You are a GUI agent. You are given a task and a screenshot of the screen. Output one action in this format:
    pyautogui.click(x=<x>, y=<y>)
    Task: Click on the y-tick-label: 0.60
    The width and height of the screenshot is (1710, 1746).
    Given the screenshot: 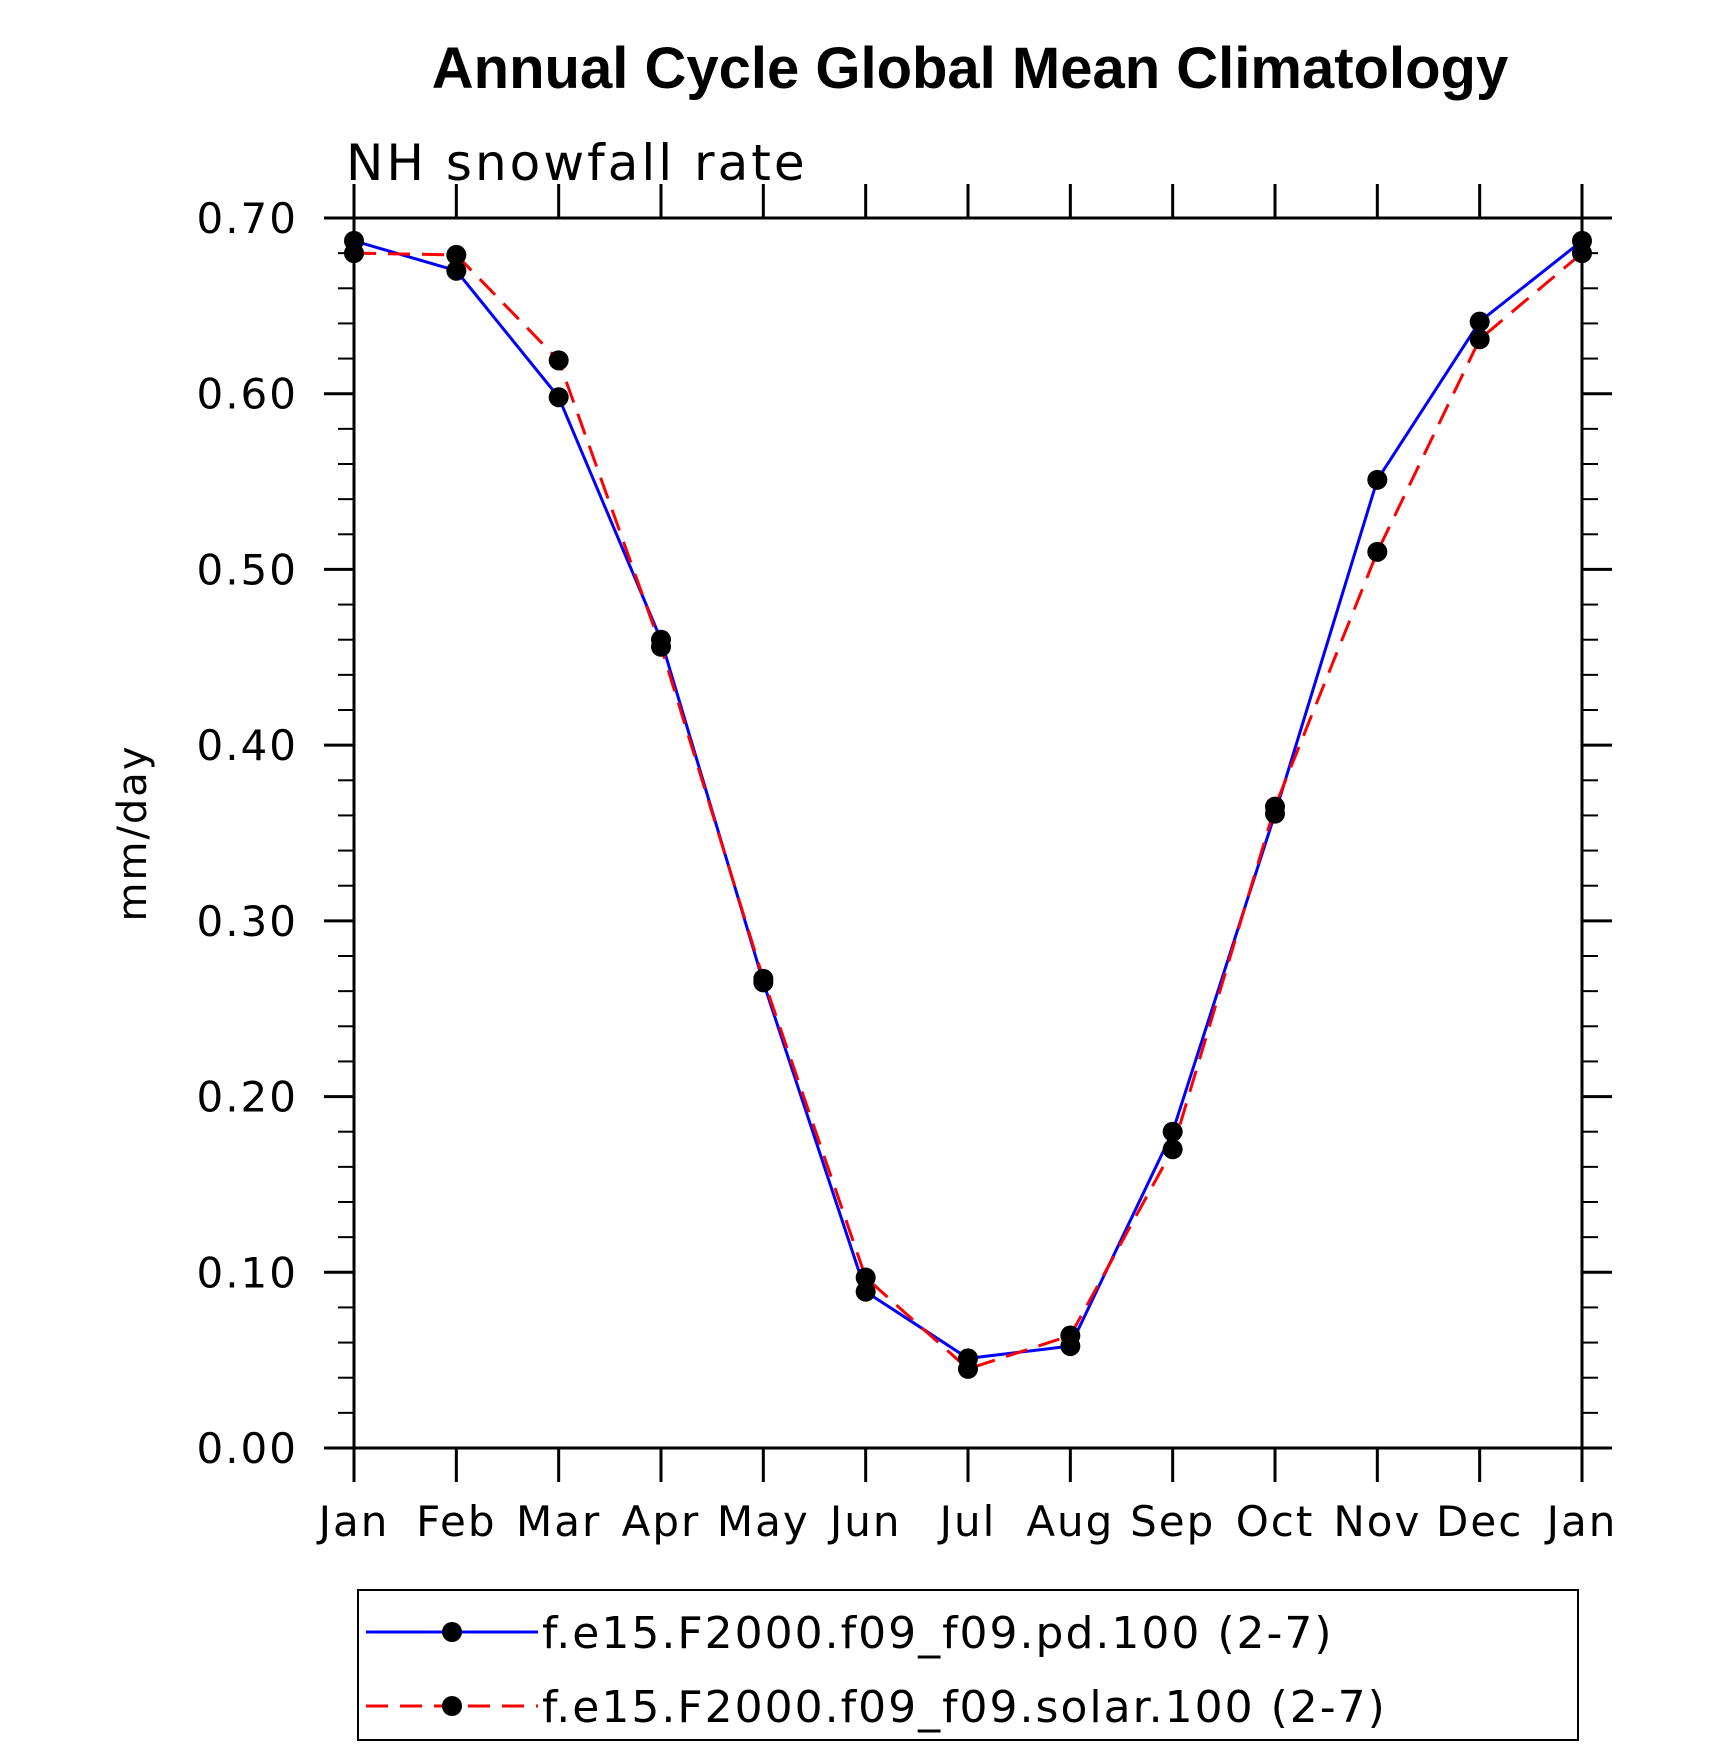 What is the action you would take?
    pyautogui.click(x=247, y=394)
    